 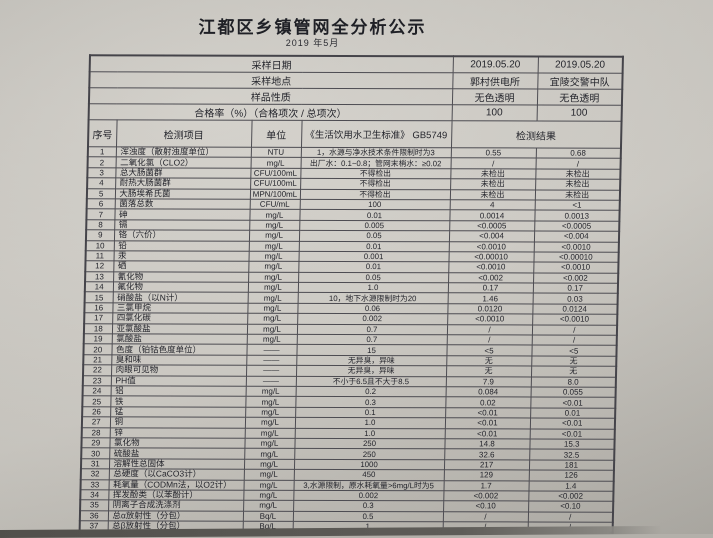 I want to click on standard: 0.05, so click(x=374, y=236).